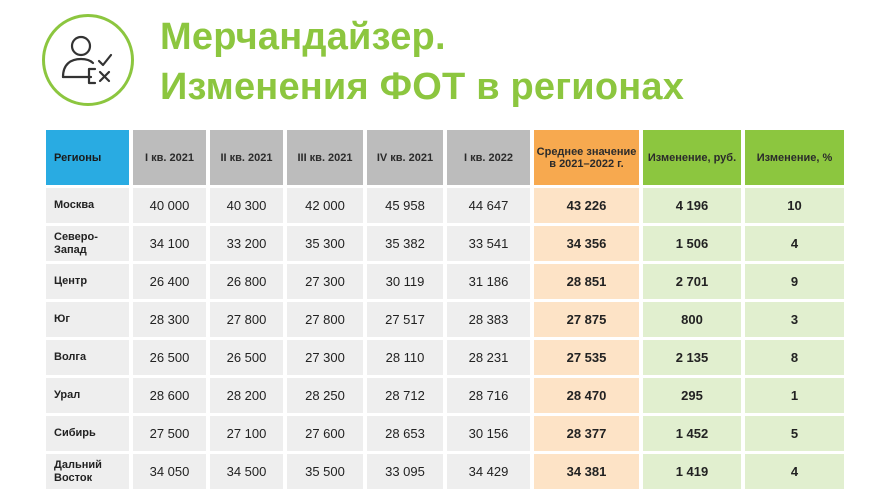 This screenshot has width=884, height=504. What do you see at coordinates (692, 357) in the screenshot?
I see `value-cell: 2 135` at bounding box center [692, 357].